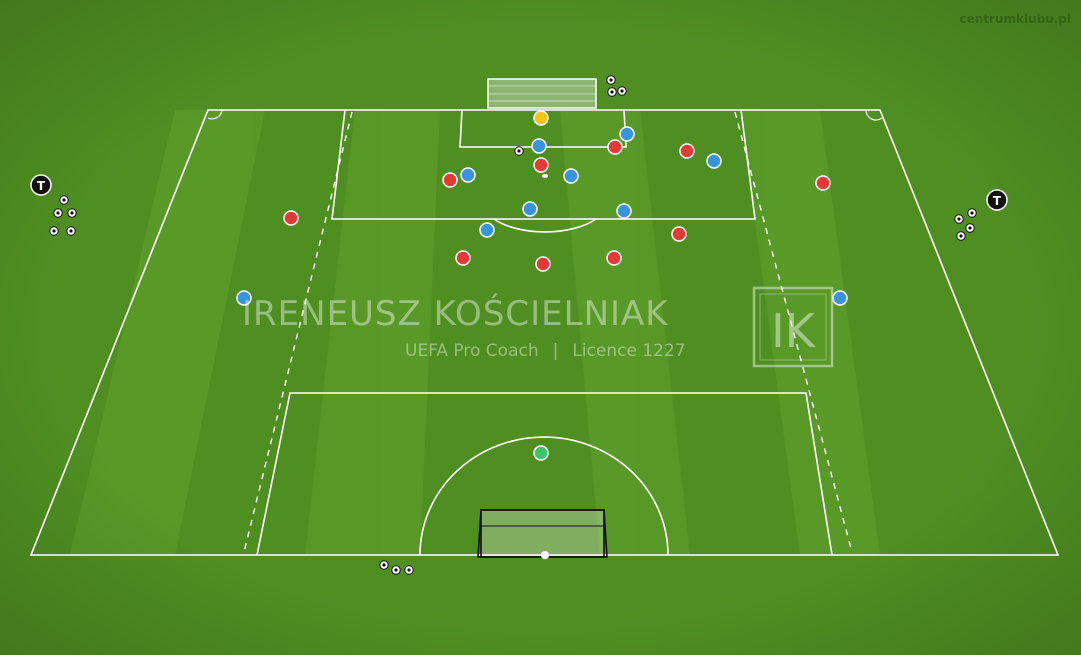 This screenshot has height=655, width=1081. I want to click on bottom-goal, so click(542, 533).